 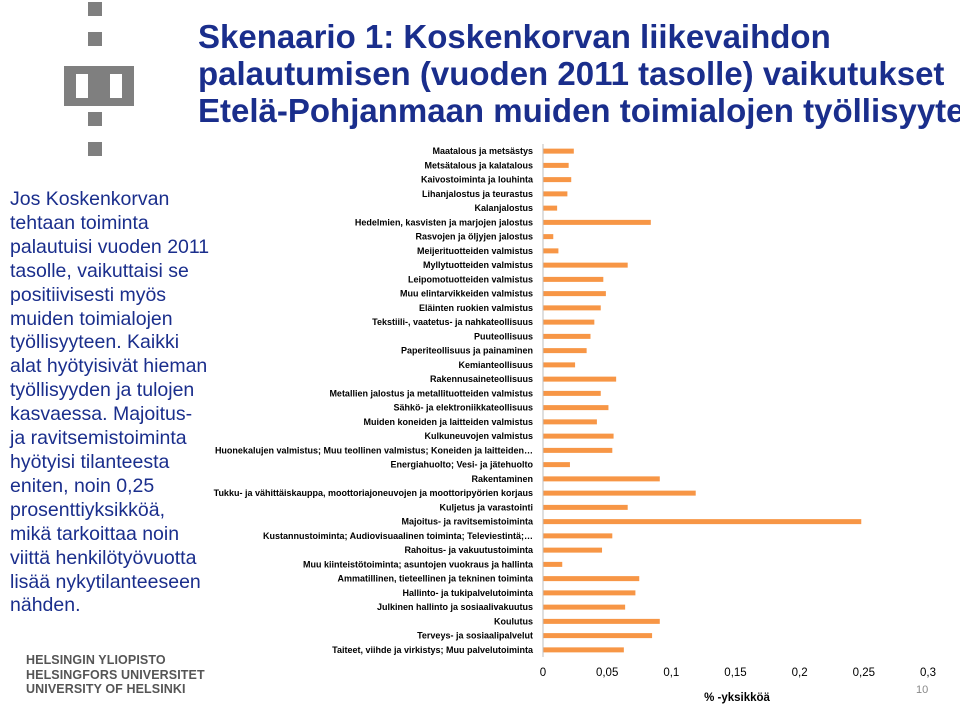 I want to click on category-label: Rakennusaineteollisuus, so click(x=481, y=379).